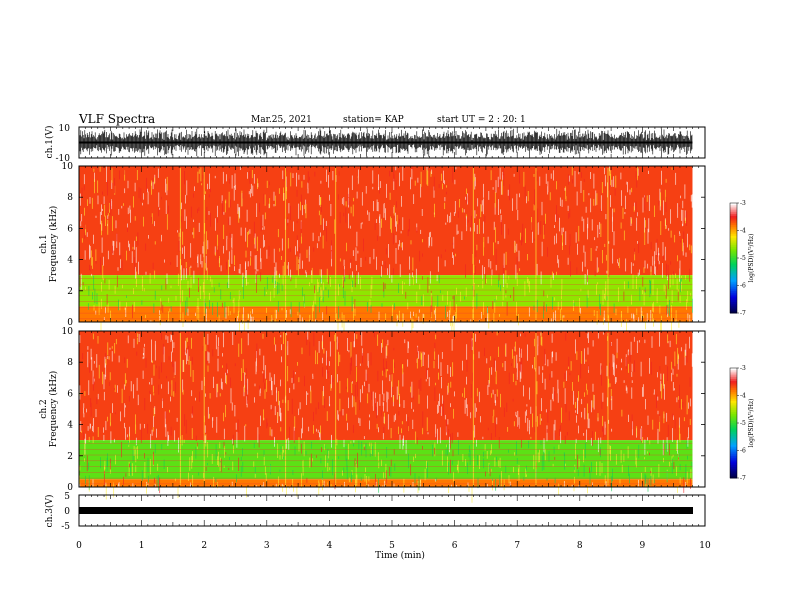  I want to click on ch1-spectrogram-ylabel: Frequency (kHz), so click(53, 244).